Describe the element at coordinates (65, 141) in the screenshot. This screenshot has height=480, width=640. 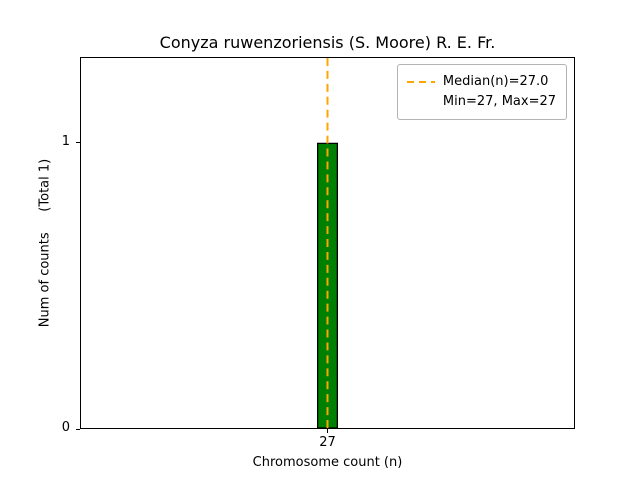
I see `y-tick-label: 1` at that location.